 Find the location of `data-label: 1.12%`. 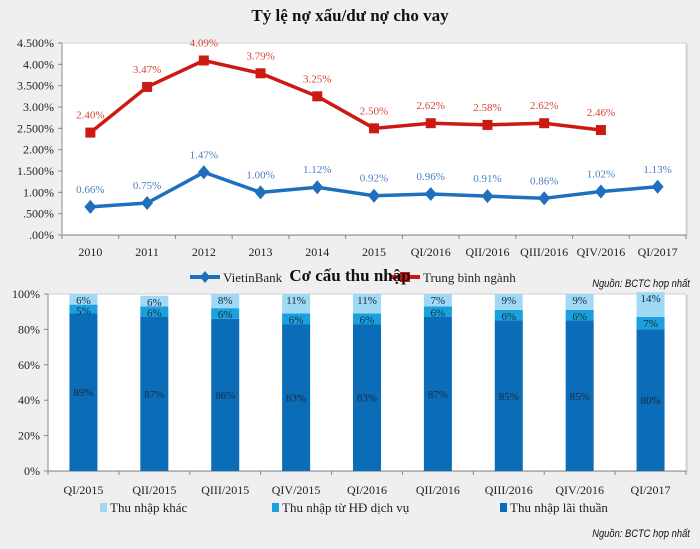

data-label: 1.12% is located at coordinates (317, 170).